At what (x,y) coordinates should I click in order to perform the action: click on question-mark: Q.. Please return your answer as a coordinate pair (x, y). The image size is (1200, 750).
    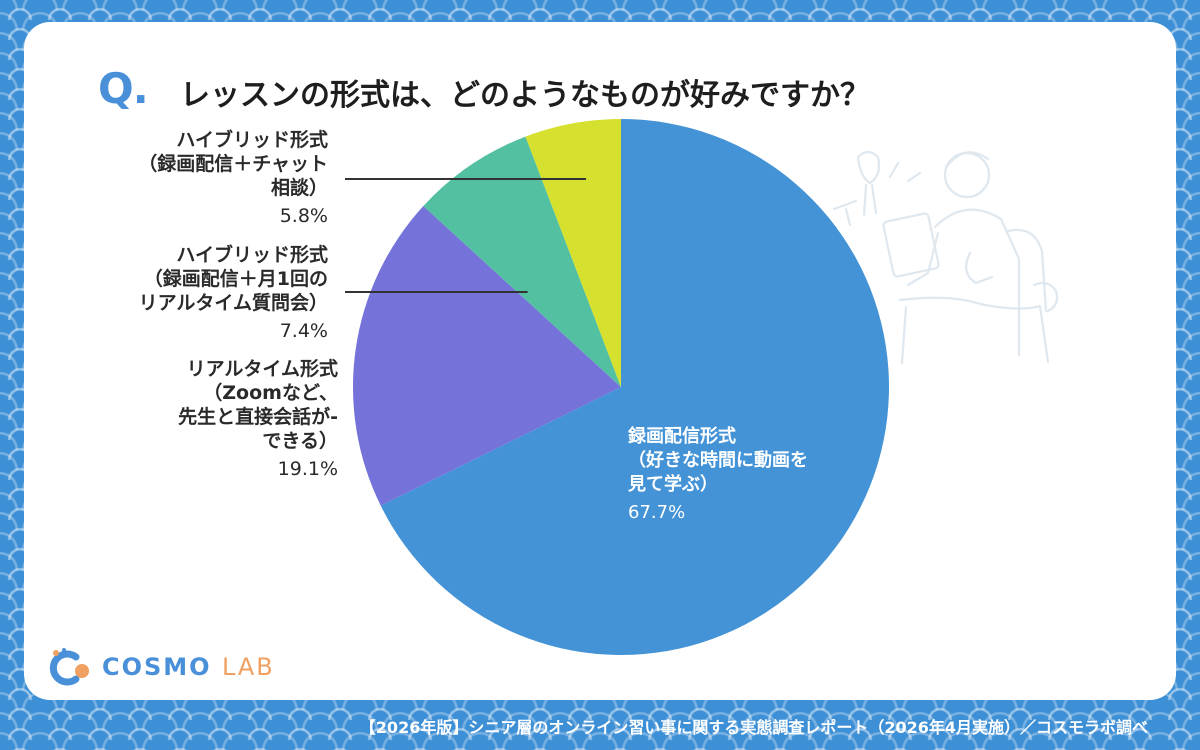
    Looking at the image, I should click on (123, 88).